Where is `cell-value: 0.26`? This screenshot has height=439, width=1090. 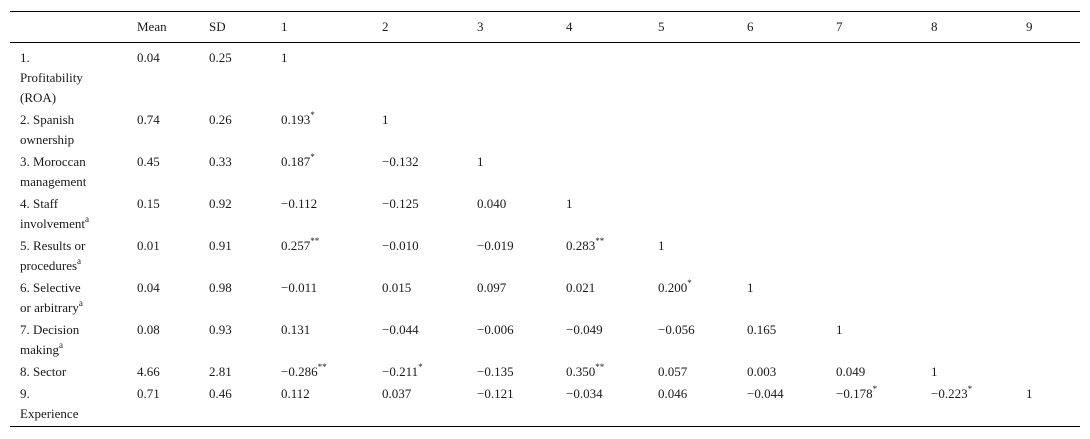
cell-value: 0.26 is located at coordinates (220, 119).